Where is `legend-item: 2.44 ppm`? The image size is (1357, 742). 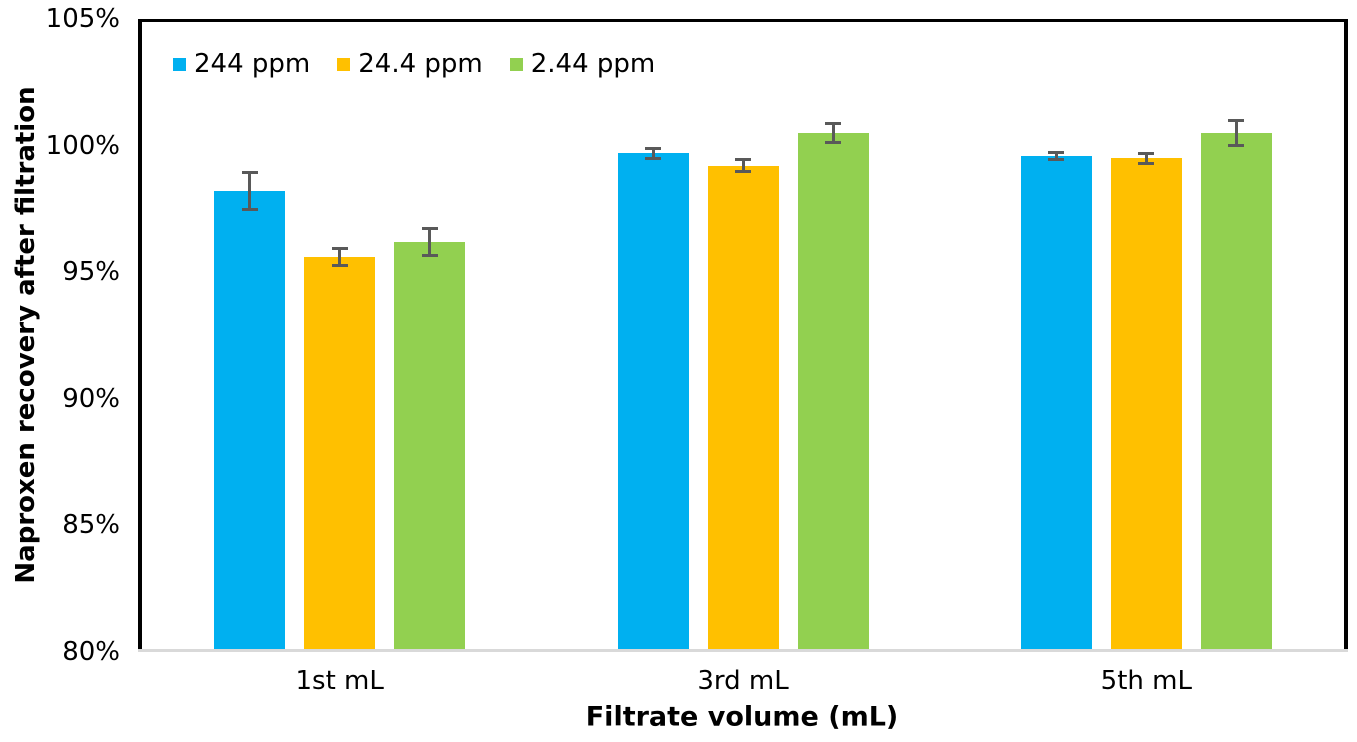 legend-item: 2.44 ppm is located at coordinates (582, 64).